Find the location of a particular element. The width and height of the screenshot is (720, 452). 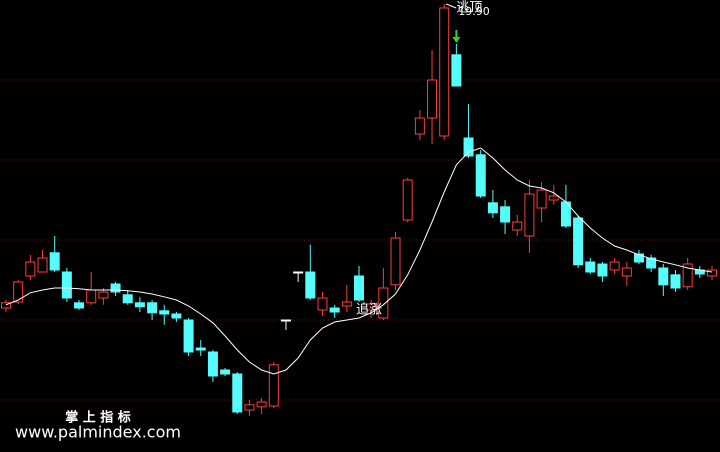

max-label: 19.90 is located at coordinates (474, 11).